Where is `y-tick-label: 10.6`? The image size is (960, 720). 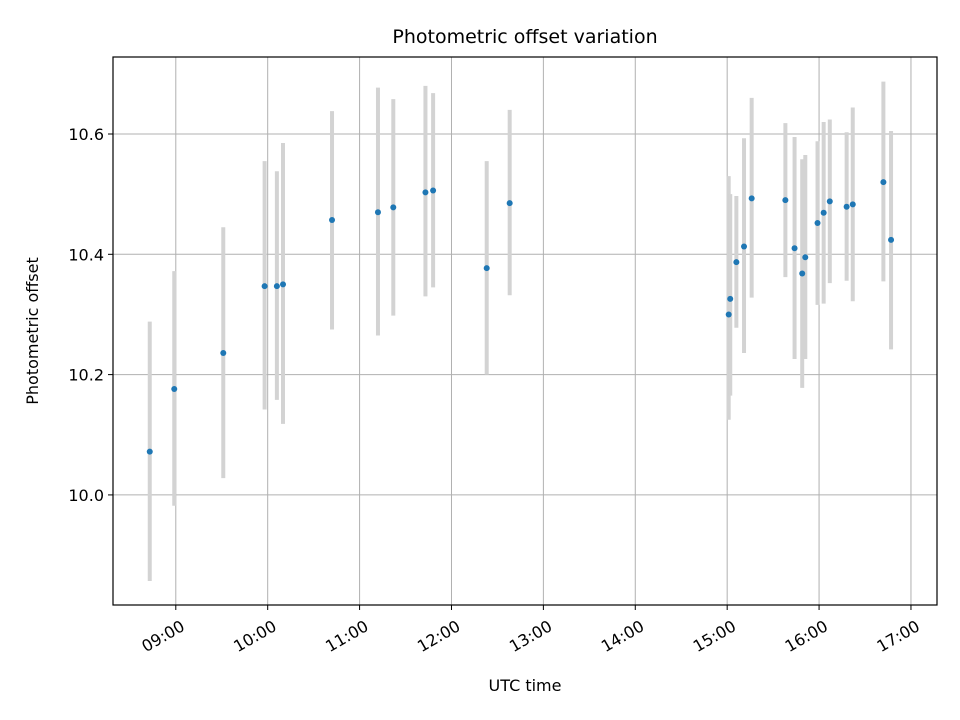
y-tick-label: 10.6 is located at coordinates (86, 134).